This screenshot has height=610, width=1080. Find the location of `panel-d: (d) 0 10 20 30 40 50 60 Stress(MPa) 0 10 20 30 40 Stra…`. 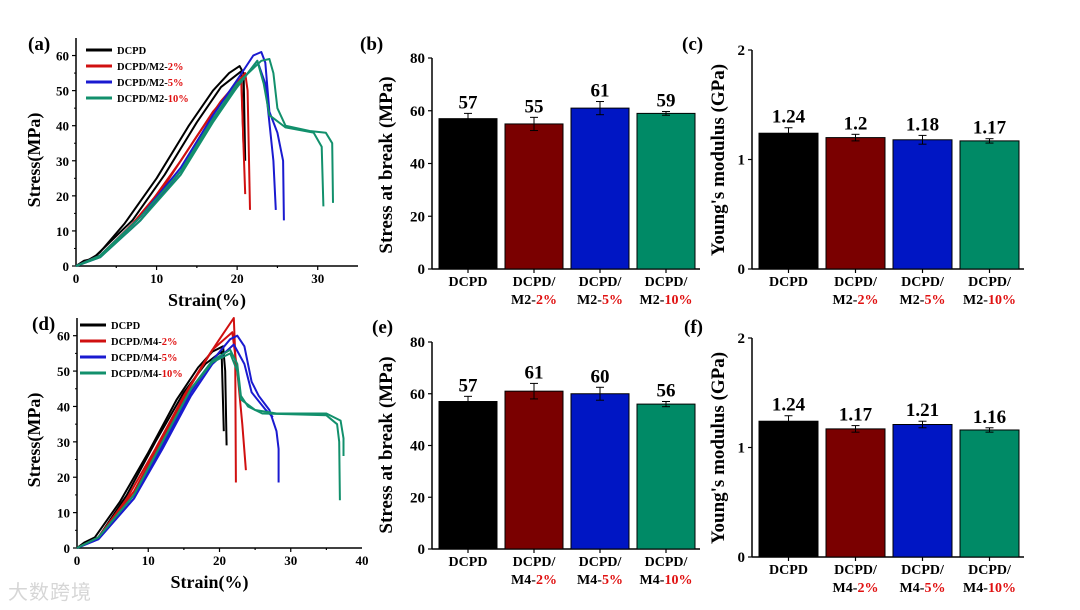

panel-d: (d) 0 10 20 30 40 50 60 Stress(MPa) 0 10 20 30 40 Stra… is located at coordinates (196, 453).